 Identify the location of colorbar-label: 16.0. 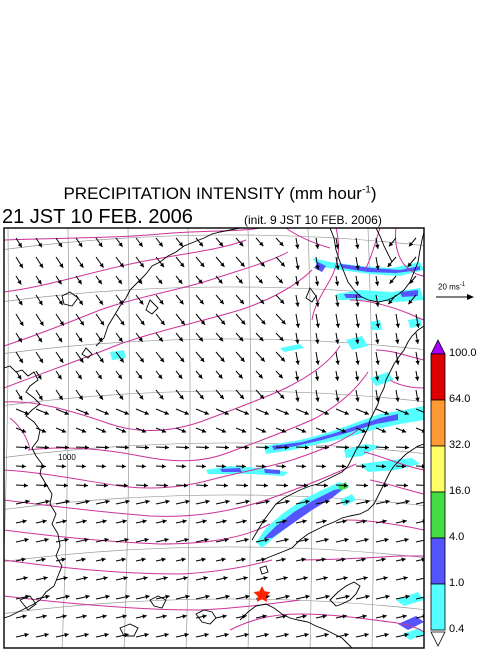
(460, 491).